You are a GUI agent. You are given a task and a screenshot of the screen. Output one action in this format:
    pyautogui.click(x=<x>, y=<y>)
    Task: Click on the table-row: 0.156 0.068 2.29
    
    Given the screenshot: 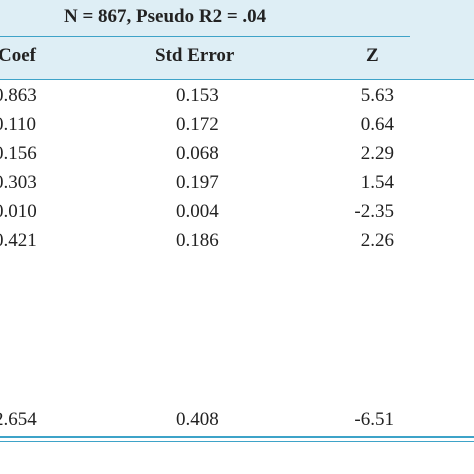 What is the action you would take?
    pyautogui.click(x=237, y=156)
    